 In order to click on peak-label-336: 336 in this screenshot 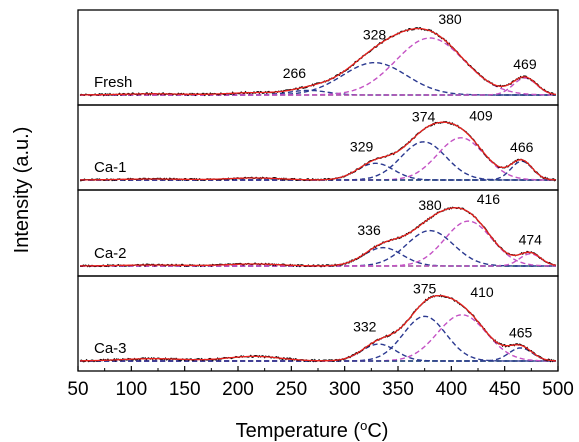, I will do `click(369, 230)`.